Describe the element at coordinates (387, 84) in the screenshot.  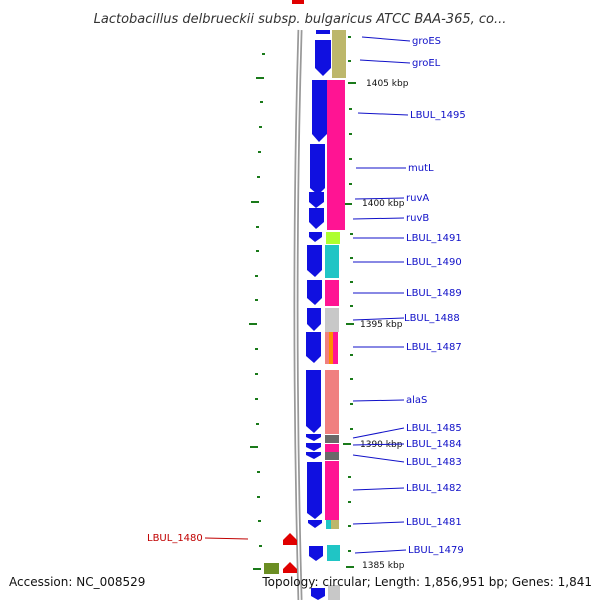
I see `kbp-label: 1405 kbp` at that location.